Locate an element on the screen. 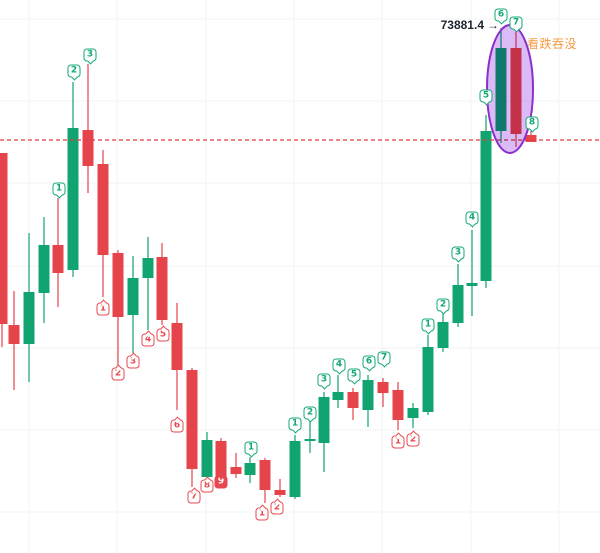  candle-12-body-bear is located at coordinates (162, 288).